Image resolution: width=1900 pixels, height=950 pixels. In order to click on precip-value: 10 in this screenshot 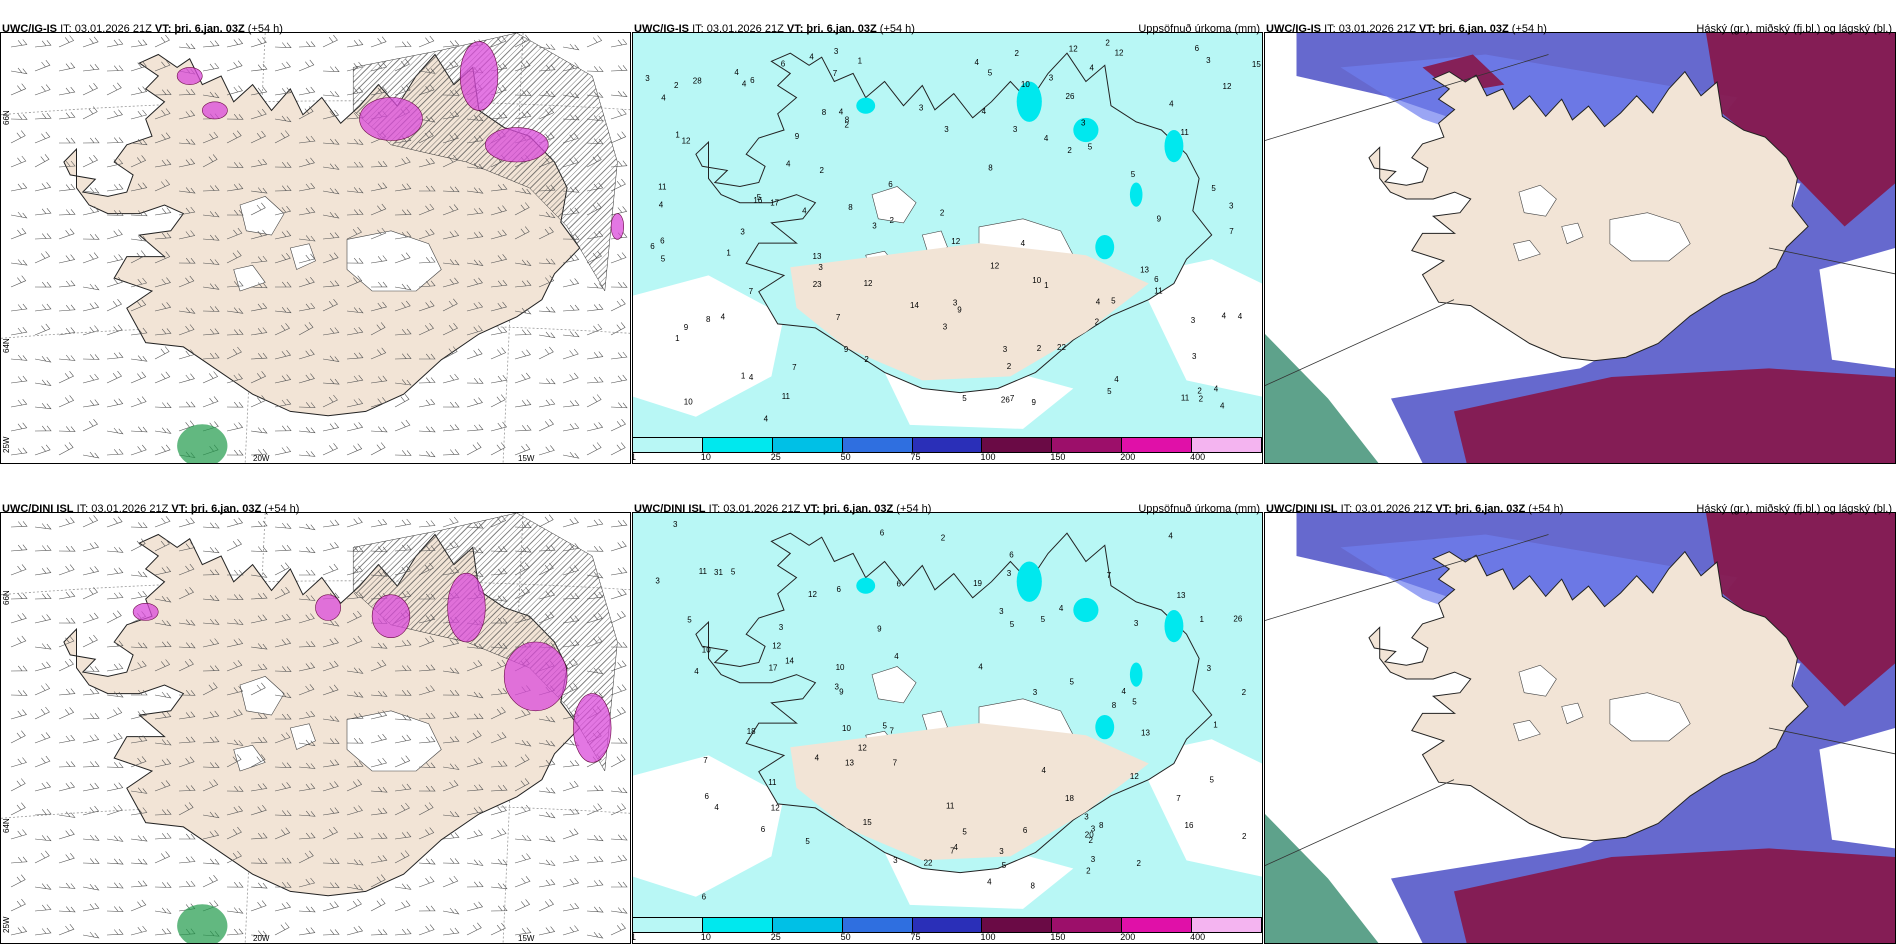, I will do `click(706, 649)`.